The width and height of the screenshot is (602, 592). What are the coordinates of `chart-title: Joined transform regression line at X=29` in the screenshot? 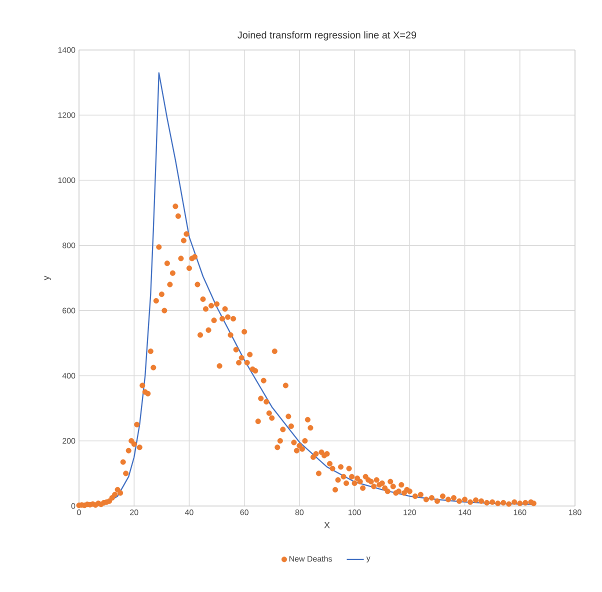 It's located at (327, 35).